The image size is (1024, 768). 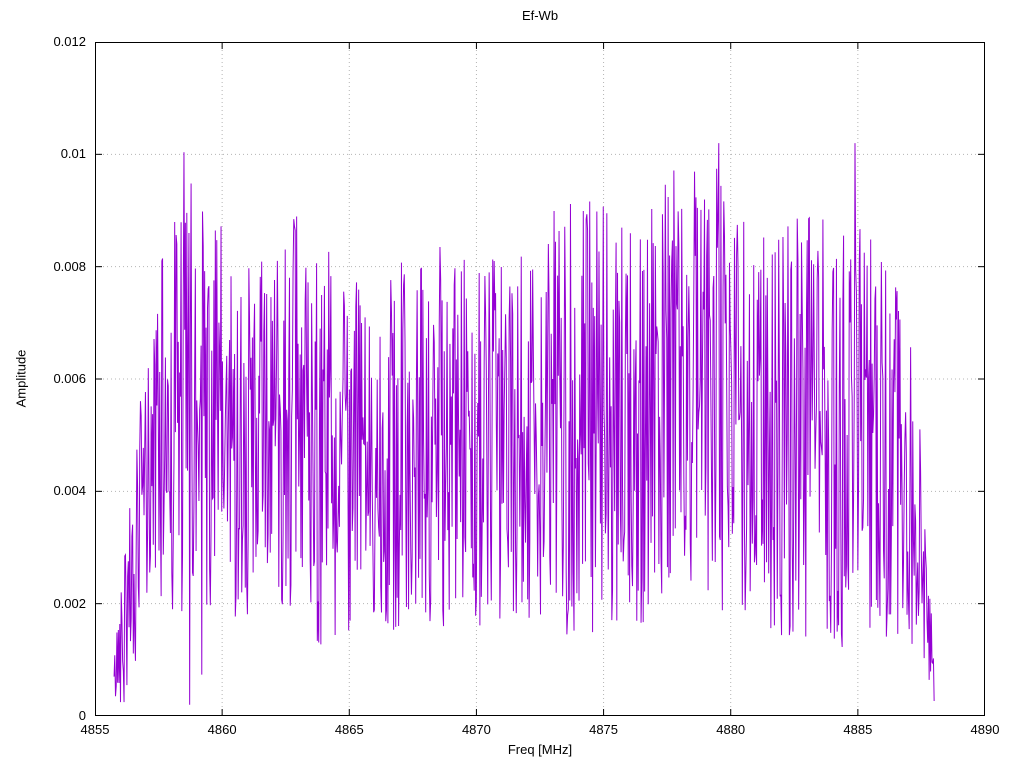 I want to click on x-tick-label: 4855, so click(x=95, y=729).